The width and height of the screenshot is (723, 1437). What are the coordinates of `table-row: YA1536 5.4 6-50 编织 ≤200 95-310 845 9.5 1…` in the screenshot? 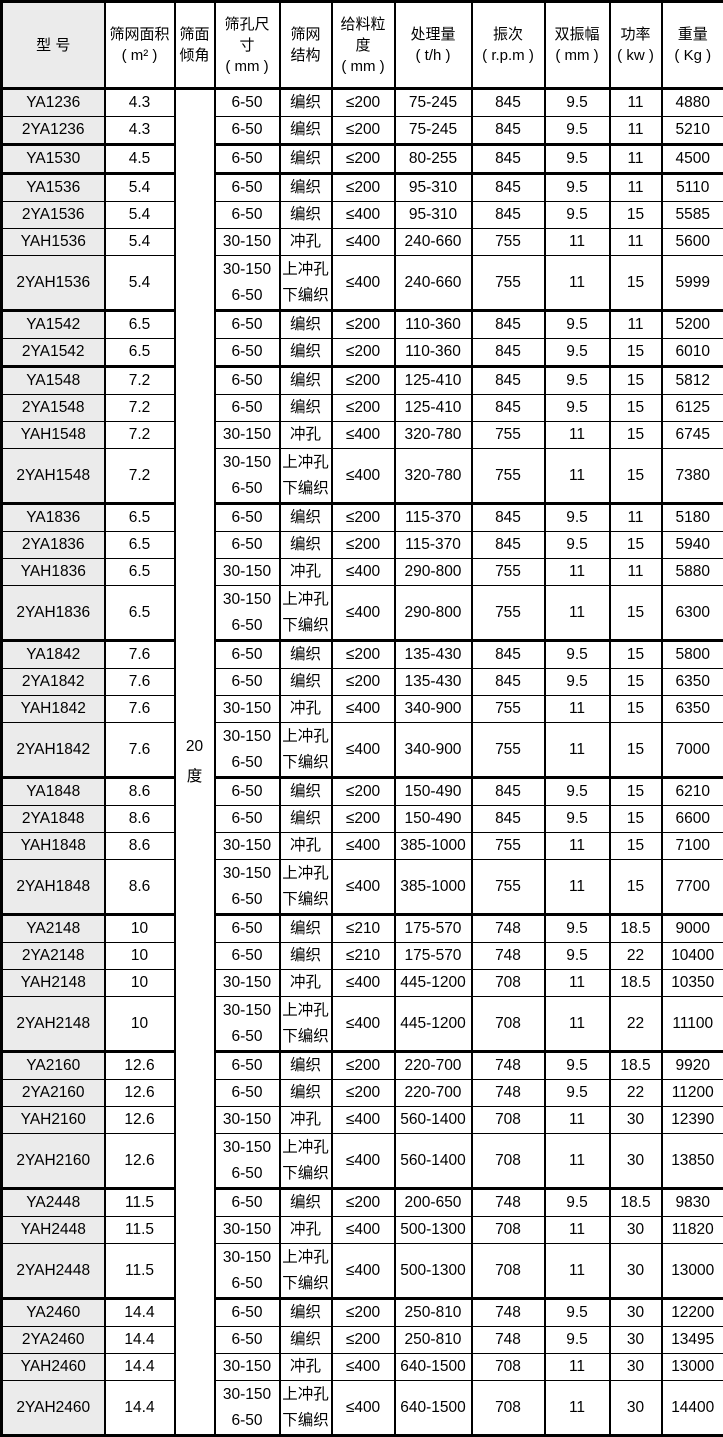 It's located at (362, 188).